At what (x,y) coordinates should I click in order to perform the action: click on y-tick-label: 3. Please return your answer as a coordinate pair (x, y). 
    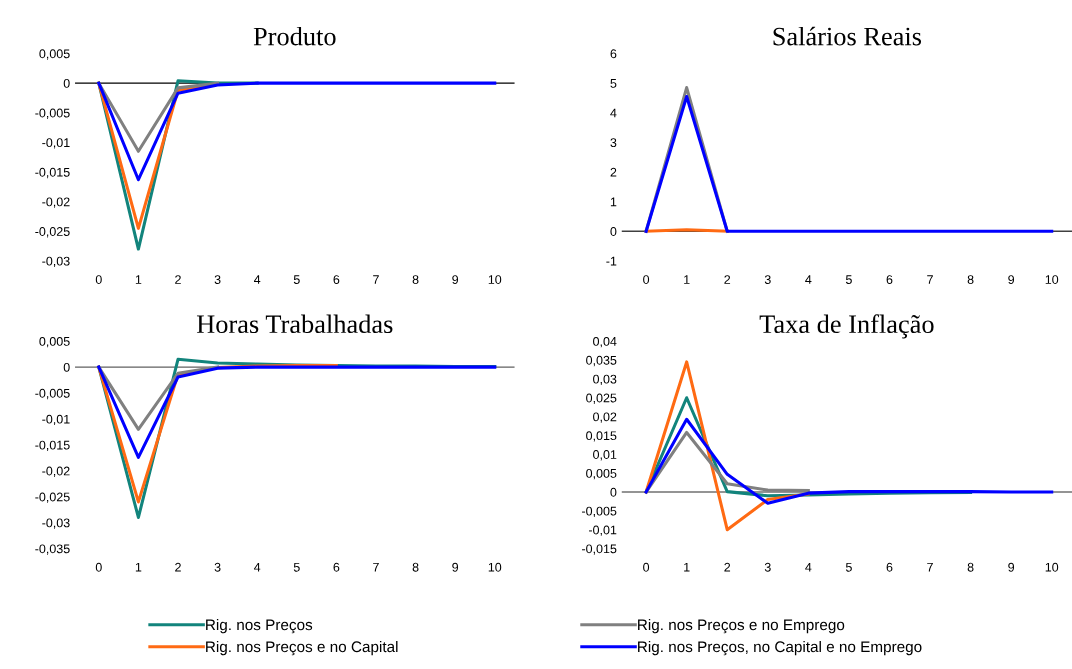
    Looking at the image, I should click on (613, 143).